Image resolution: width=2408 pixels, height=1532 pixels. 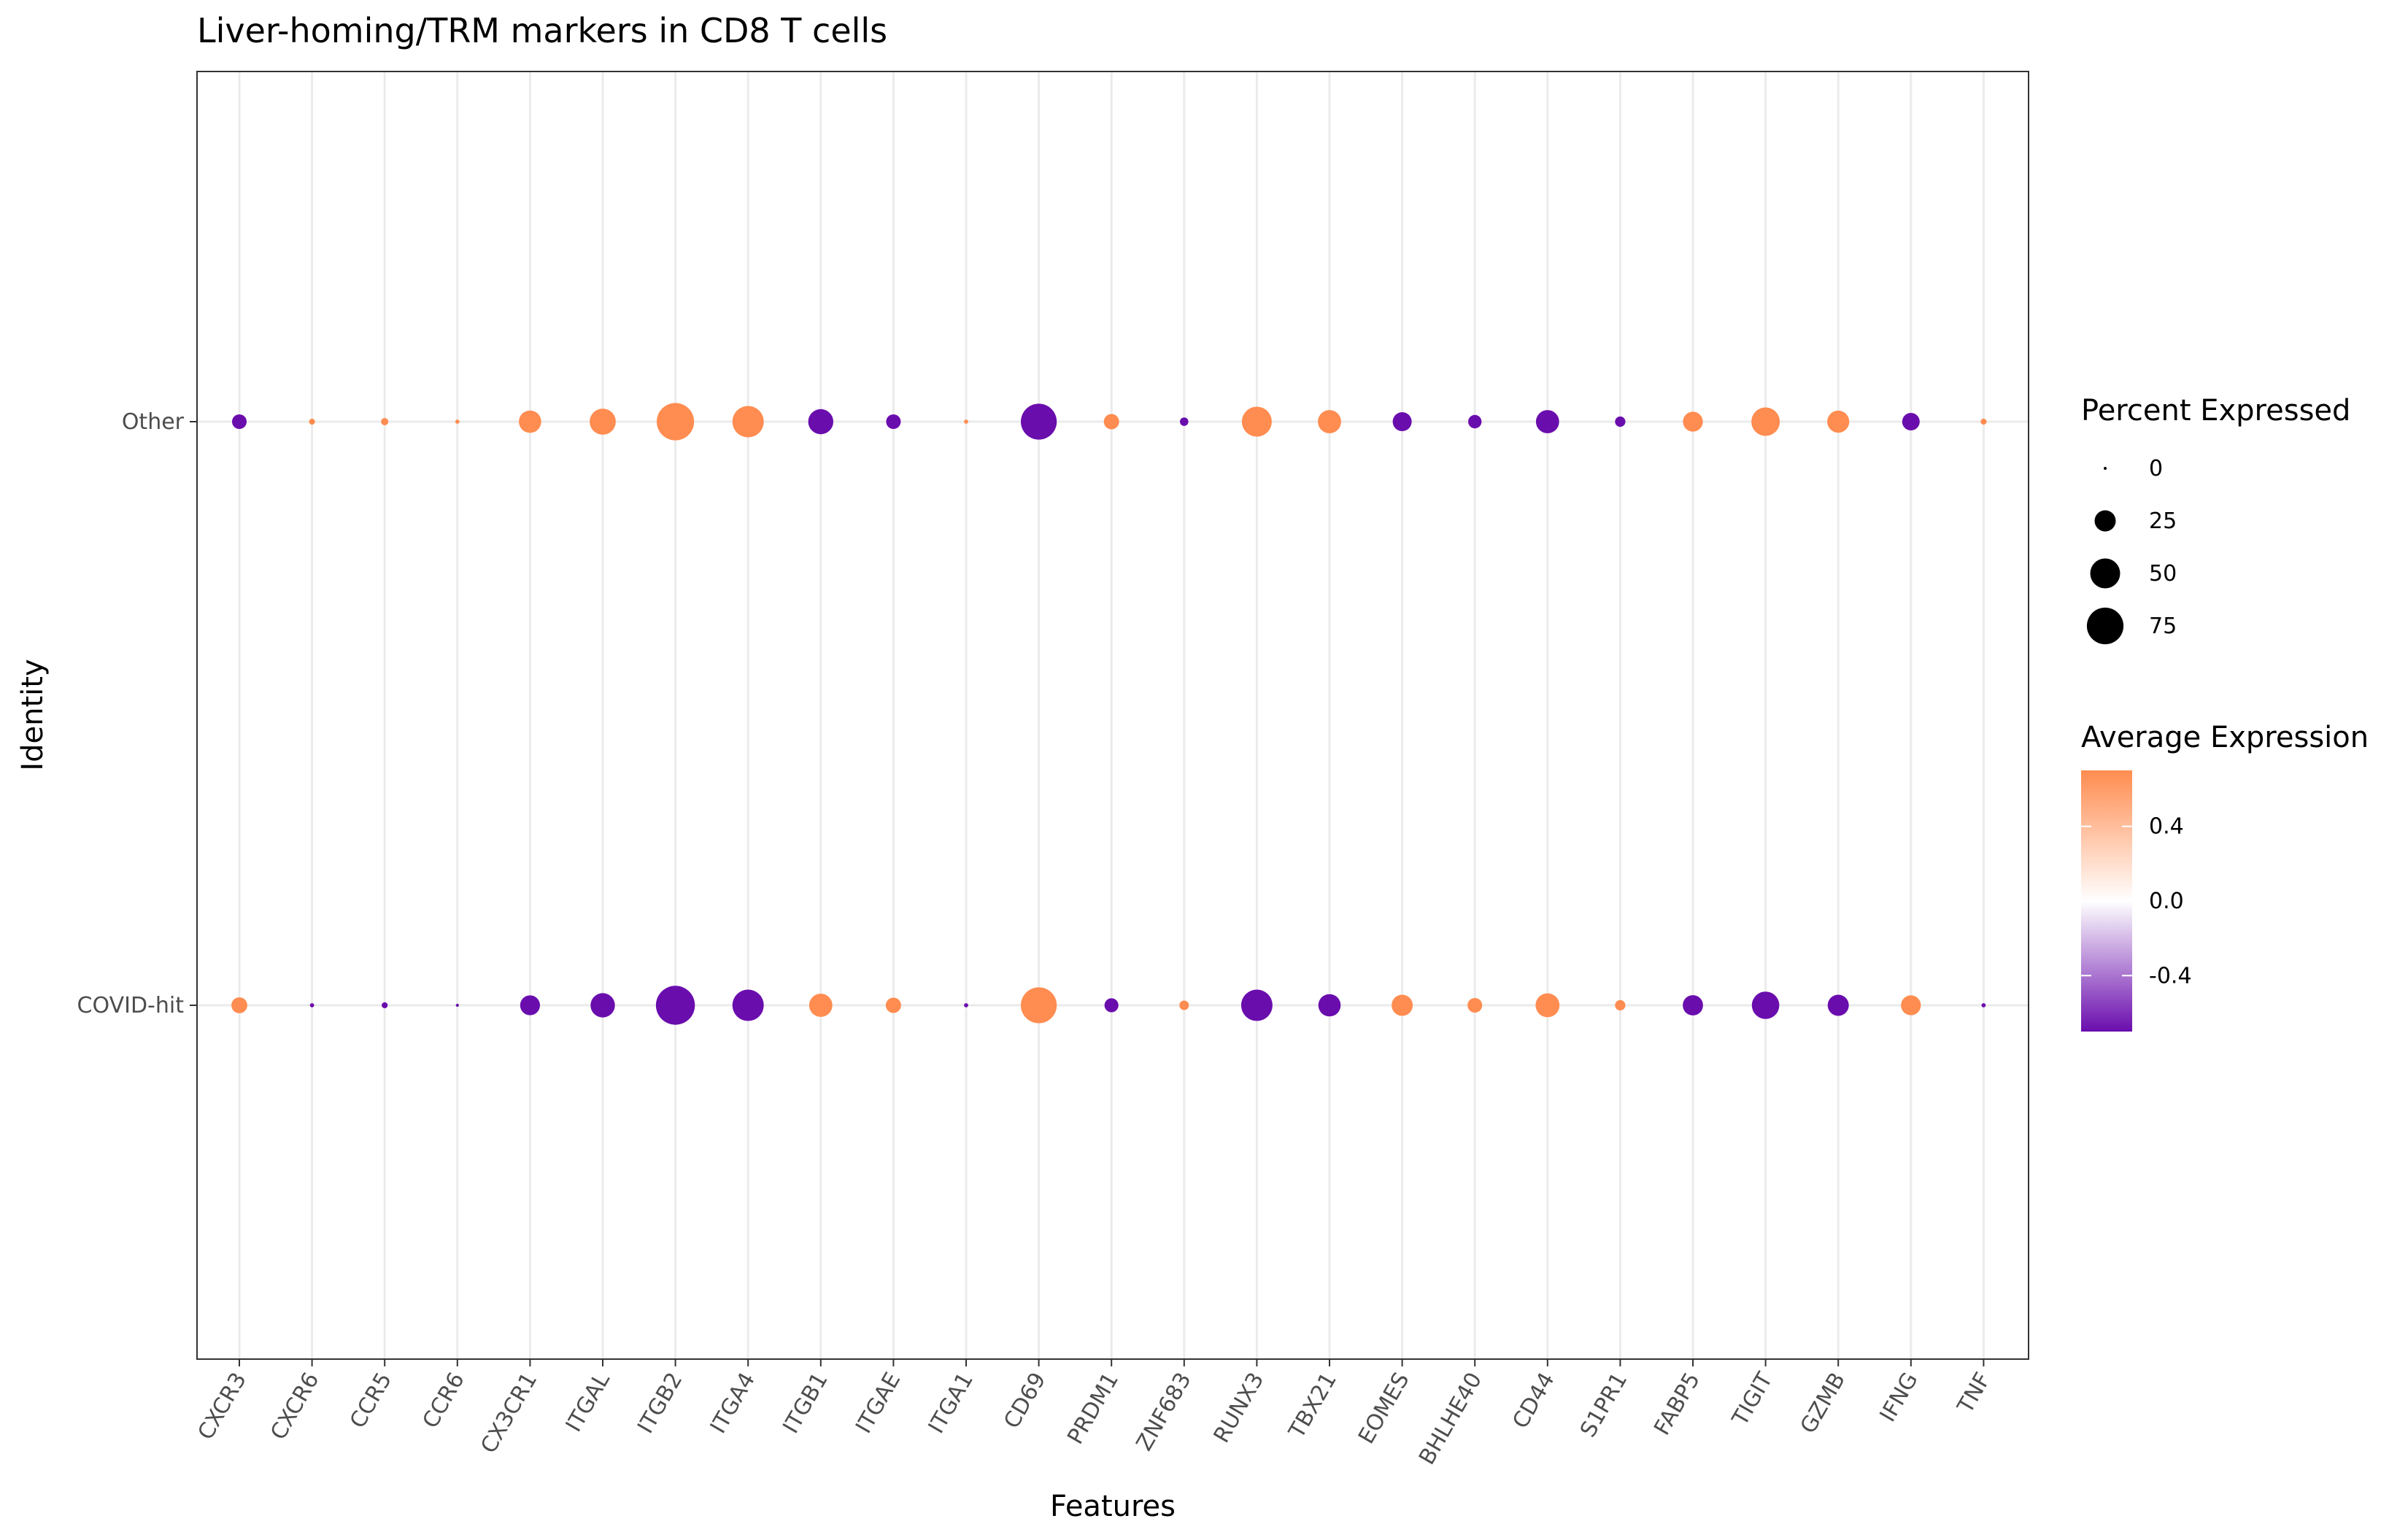 What do you see at coordinates (153, 422) in the screenshot?
I see `y-tick-label-other: Other` at bounding box center [153, 422].